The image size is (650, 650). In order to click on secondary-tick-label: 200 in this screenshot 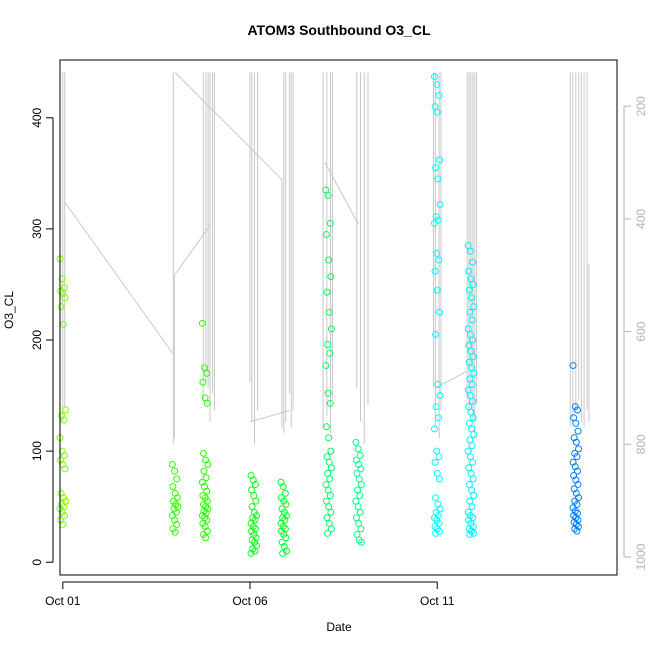, I will do `click(641, 106)`.